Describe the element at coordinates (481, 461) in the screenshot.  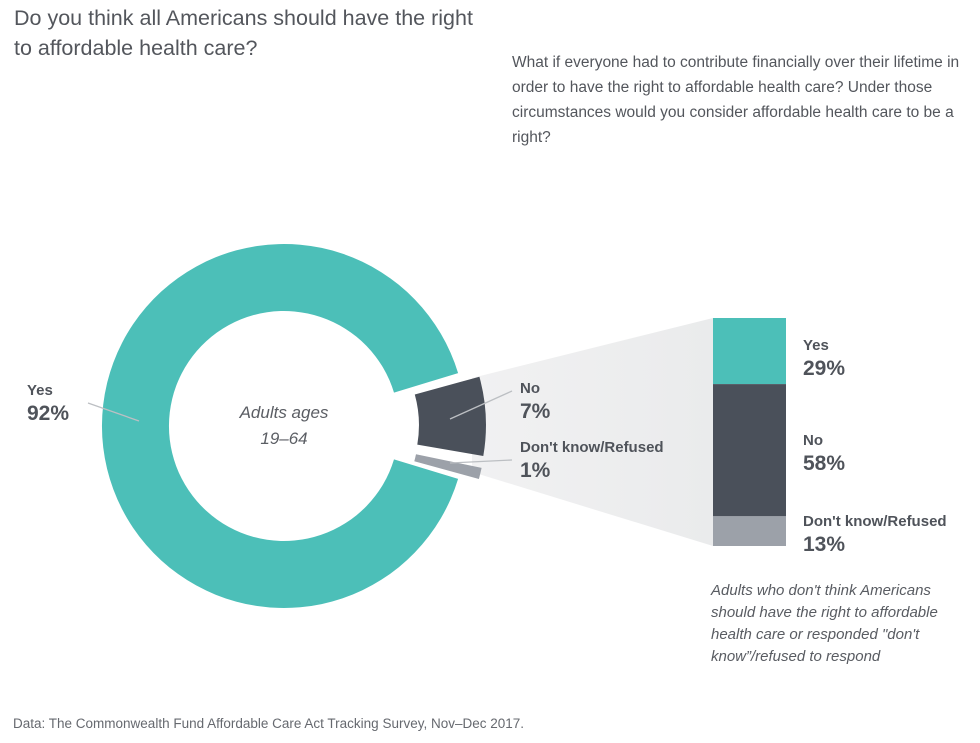
I see `leader-line-dont-know` at that location.